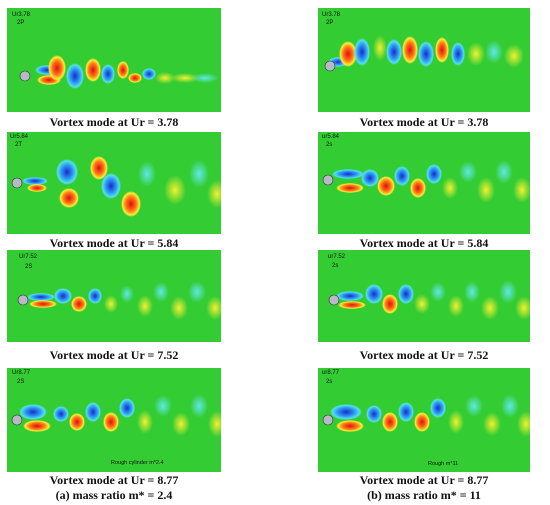  I want to click on ur-label: Ur8.77, so click(21, 373).